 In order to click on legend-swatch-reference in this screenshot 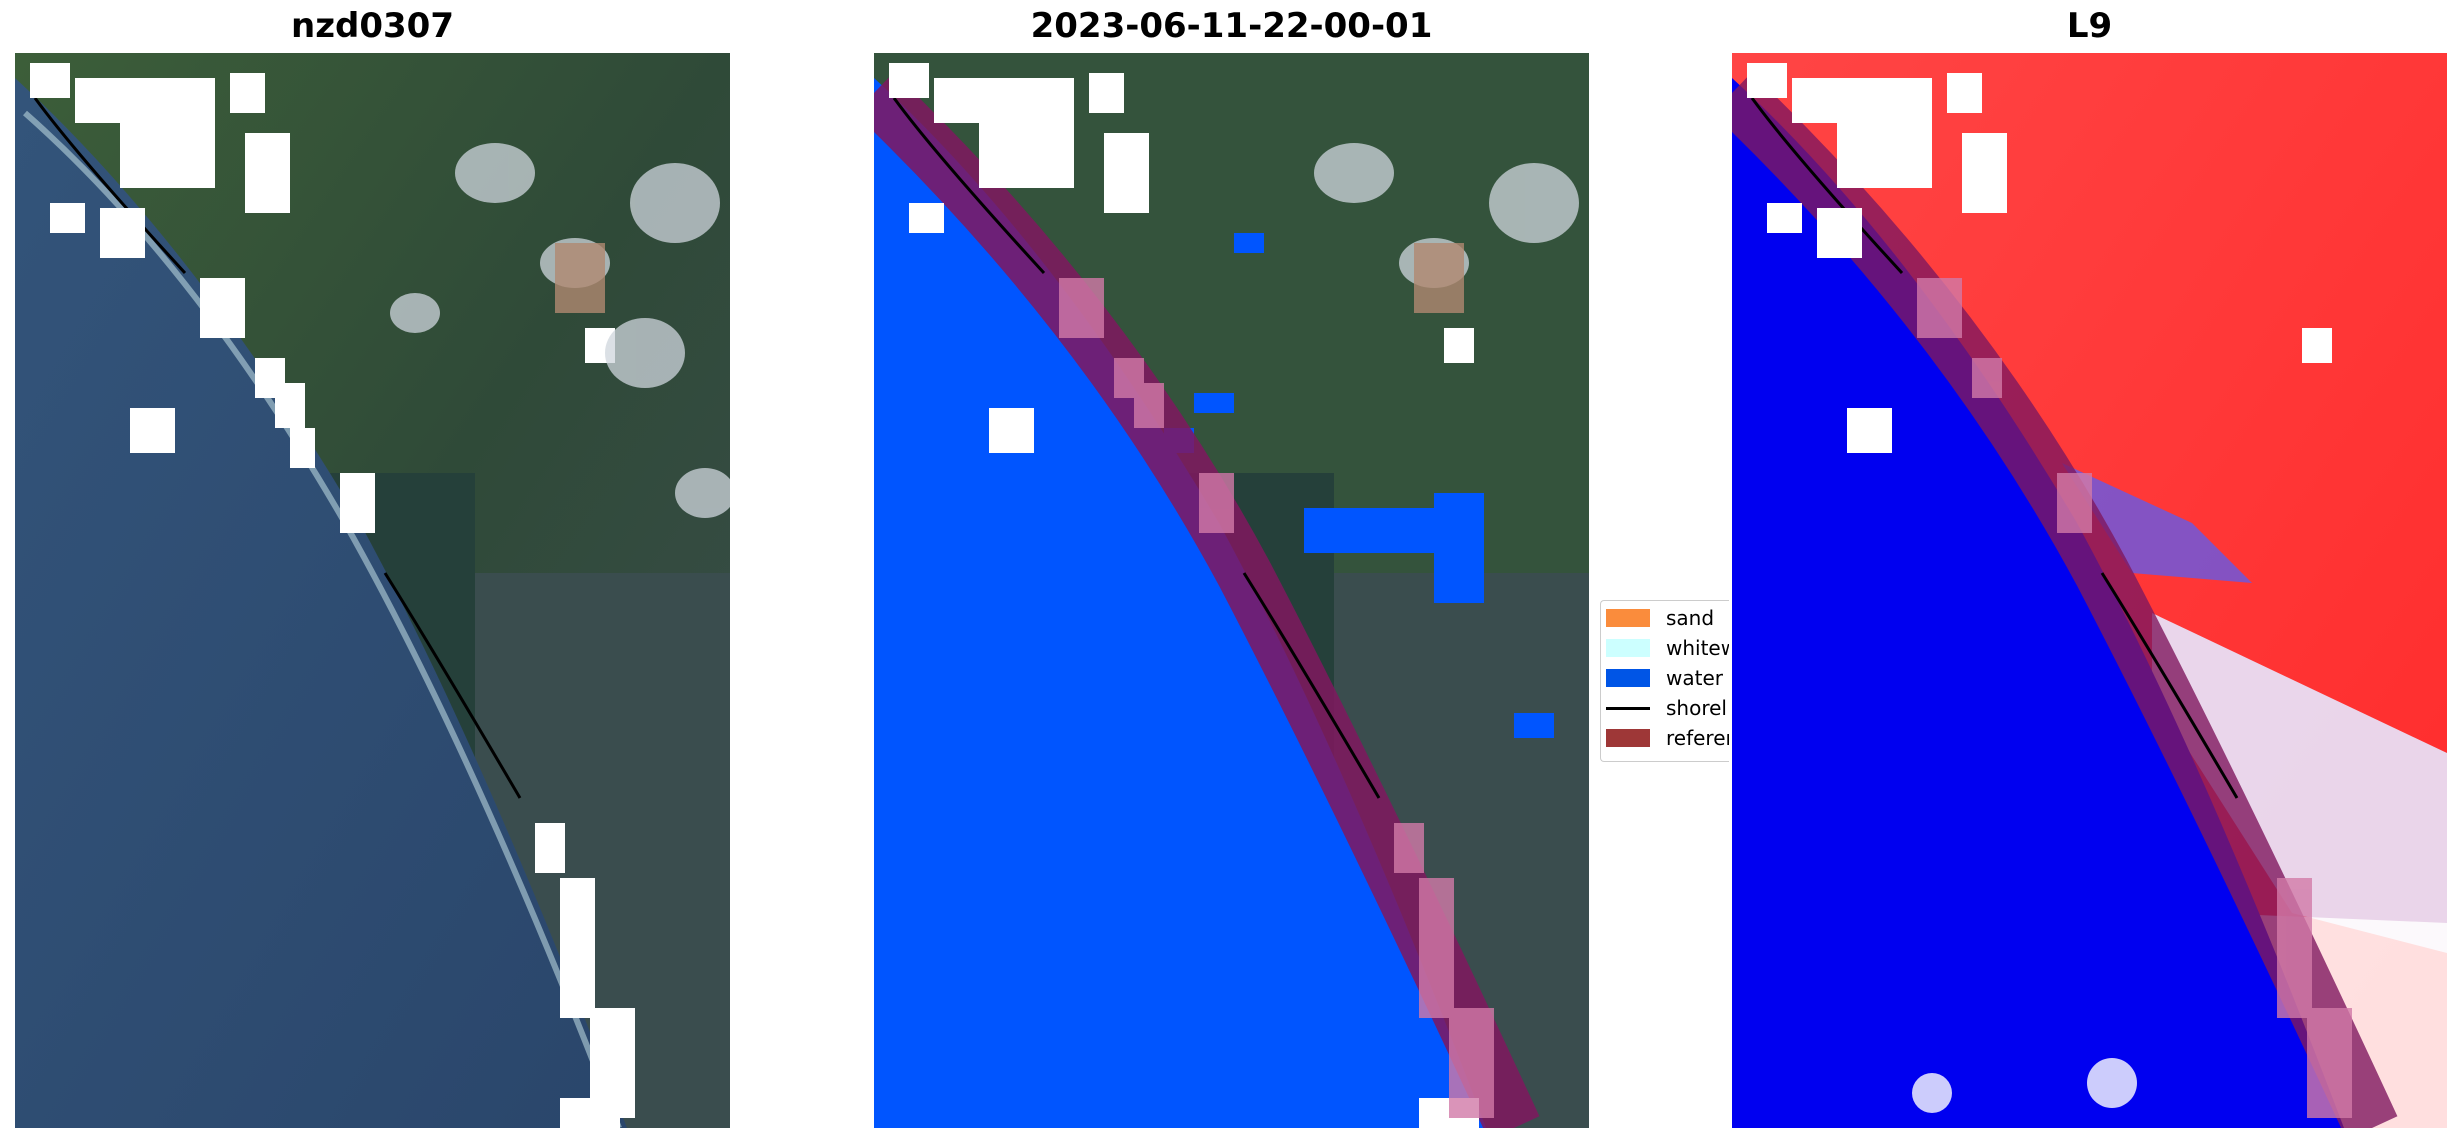, I will do `click(1628, 738)`.